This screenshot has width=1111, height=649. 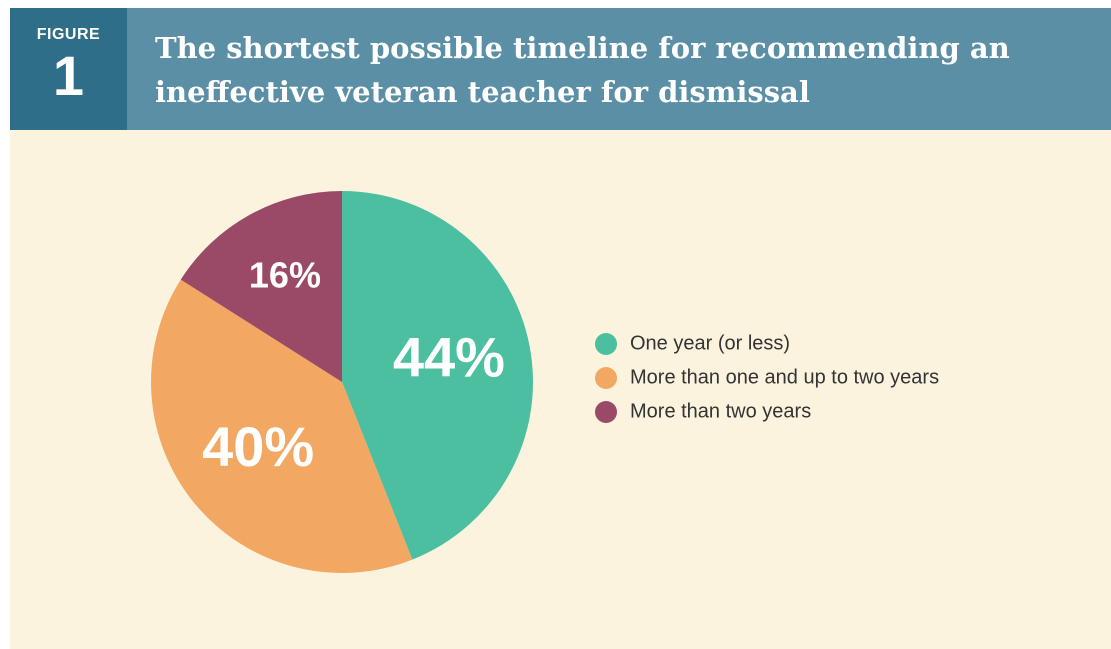 What do you see at coordinates (285, 275) in the screenshot?
I see `data-label: 16%` at bounding box center [285, 275].